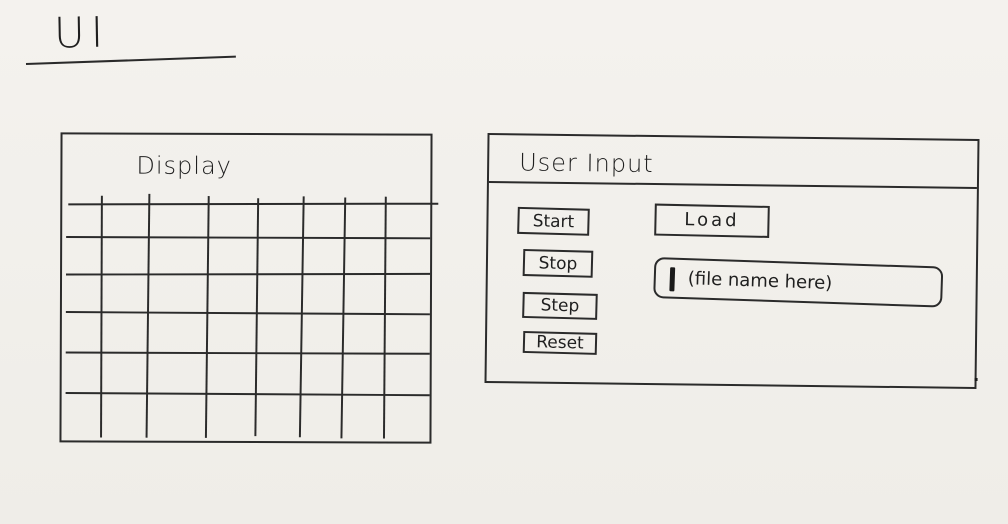 This screenshot has width=1008, height=524. I want to click on file-name-input, so click(798, 282).